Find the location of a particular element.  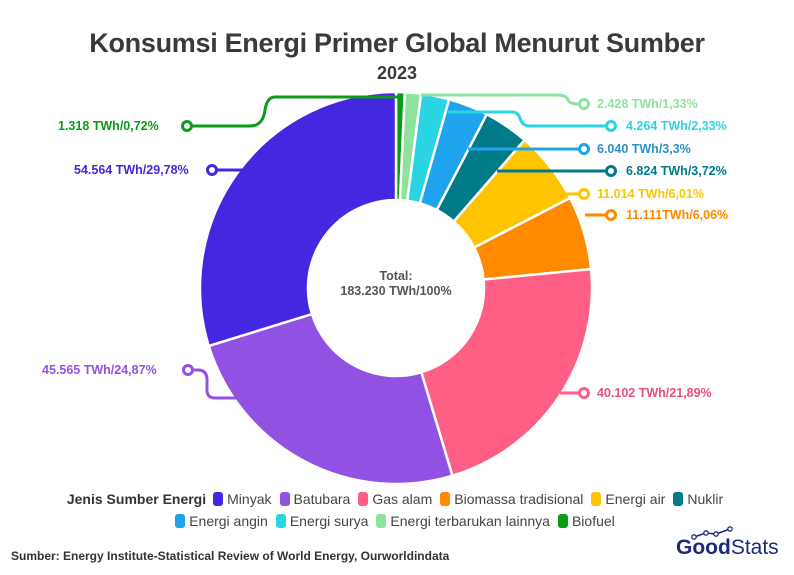

legend-item-energi-terbarukan-lainnya: Energi terbarukan lainnya is located at coordinates (463, 521).